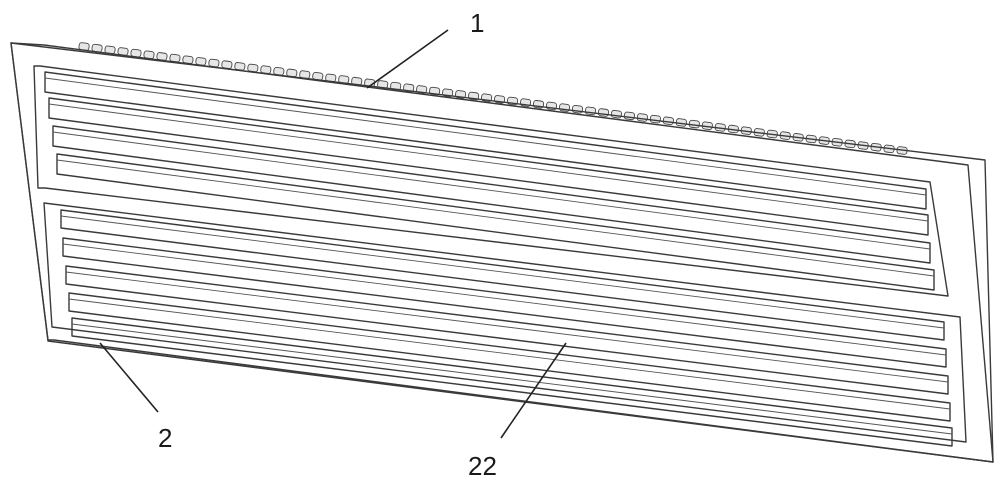 This screenshot has width=1004, height=490. I want to click on ref-label-2: 2, so click(165, 438).